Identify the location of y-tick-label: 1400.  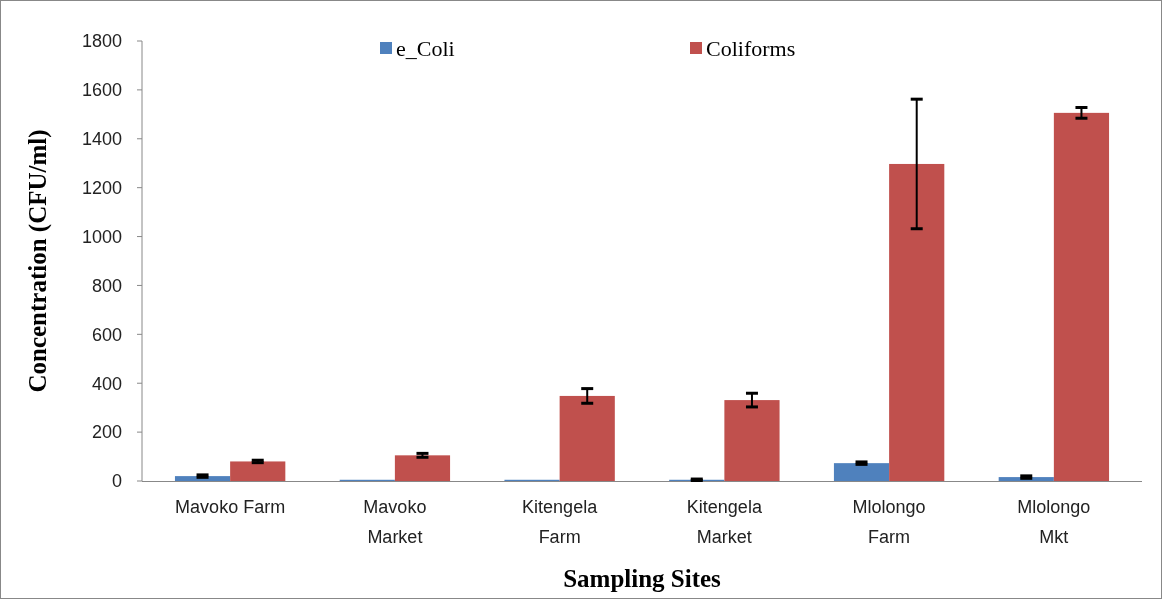
(101, 139).